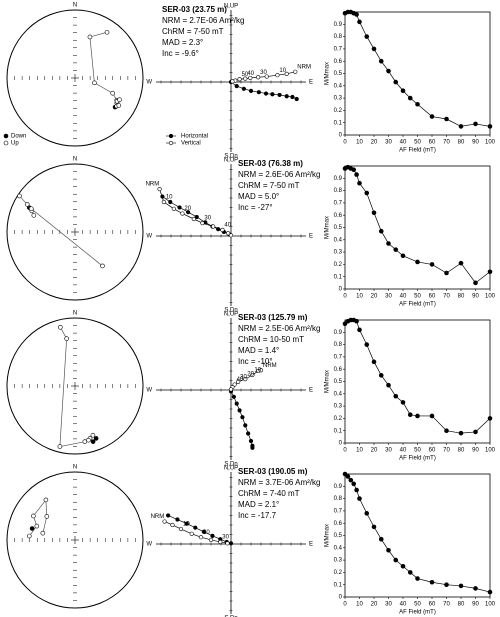  I want to click on sample-annotation: NRM = 2.5E-06 Am²/kg, so click(279, 328).